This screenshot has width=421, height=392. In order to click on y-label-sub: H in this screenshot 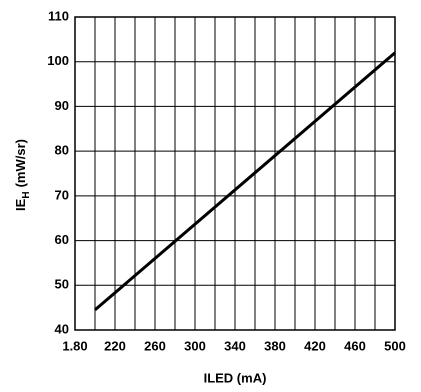, I will do `click(26, 194)`.